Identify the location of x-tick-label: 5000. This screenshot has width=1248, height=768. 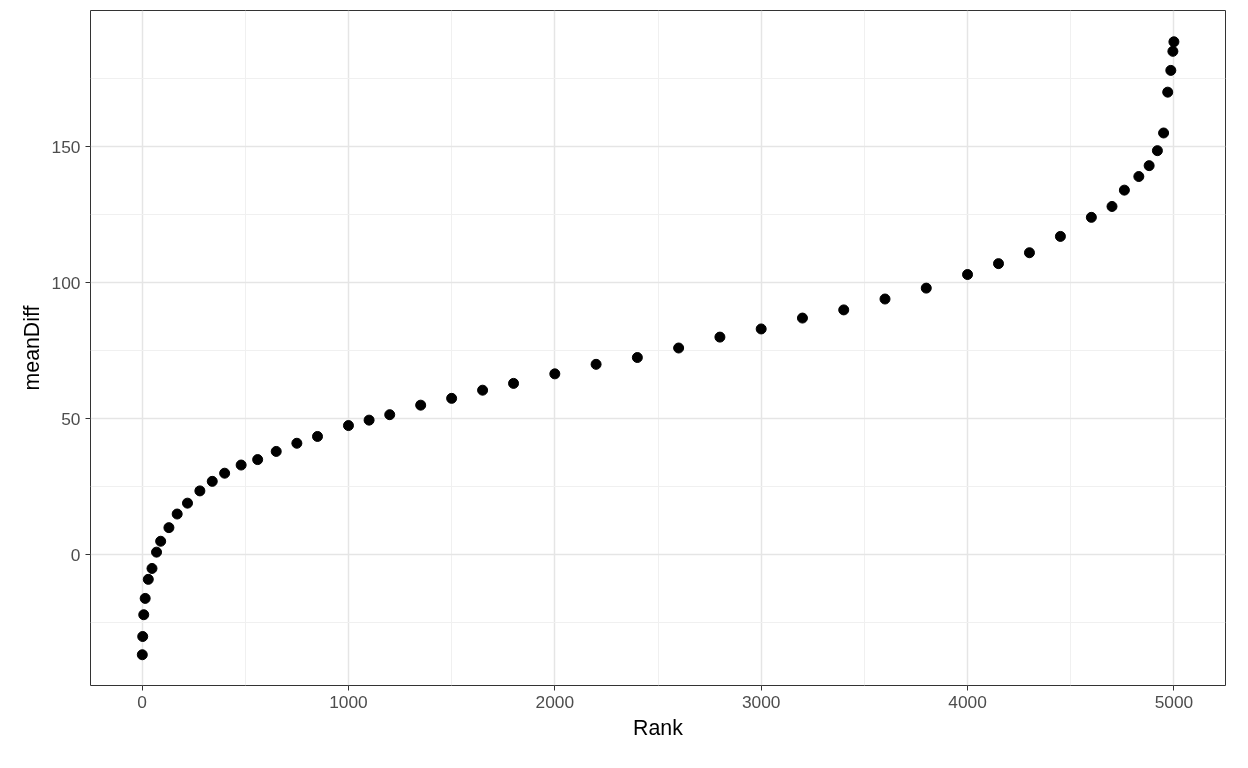
(1174, 701).